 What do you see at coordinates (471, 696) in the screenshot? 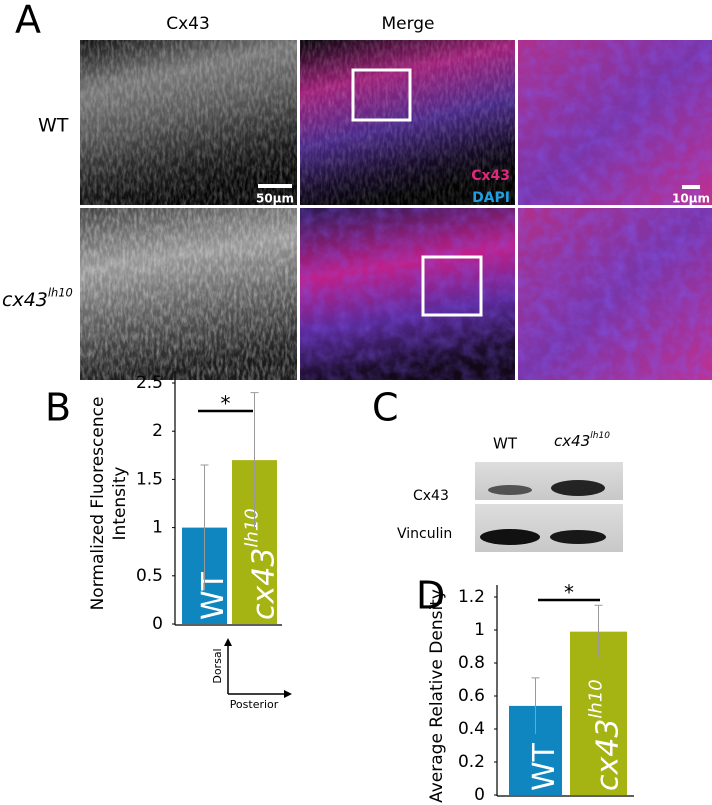
I see `y-tick-label: 0.6` at bounding box center [471, 696].